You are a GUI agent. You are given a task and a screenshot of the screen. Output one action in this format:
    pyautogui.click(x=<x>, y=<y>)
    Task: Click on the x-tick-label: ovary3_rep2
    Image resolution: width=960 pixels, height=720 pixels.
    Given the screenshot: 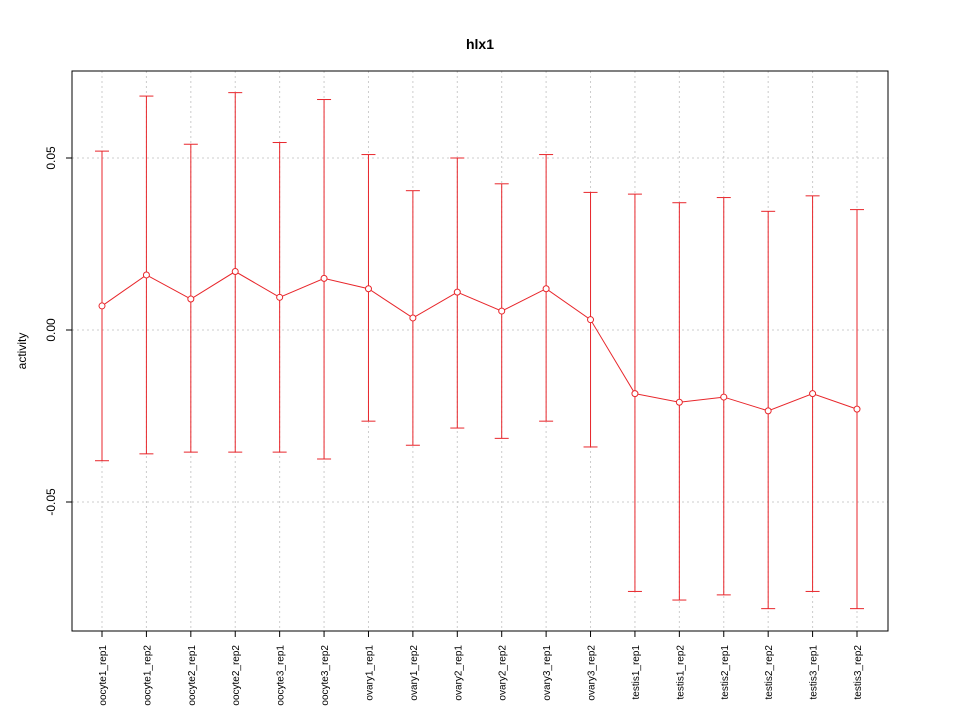 What is the action you would take?
    pyautogui.click(x=592, y=673)
    